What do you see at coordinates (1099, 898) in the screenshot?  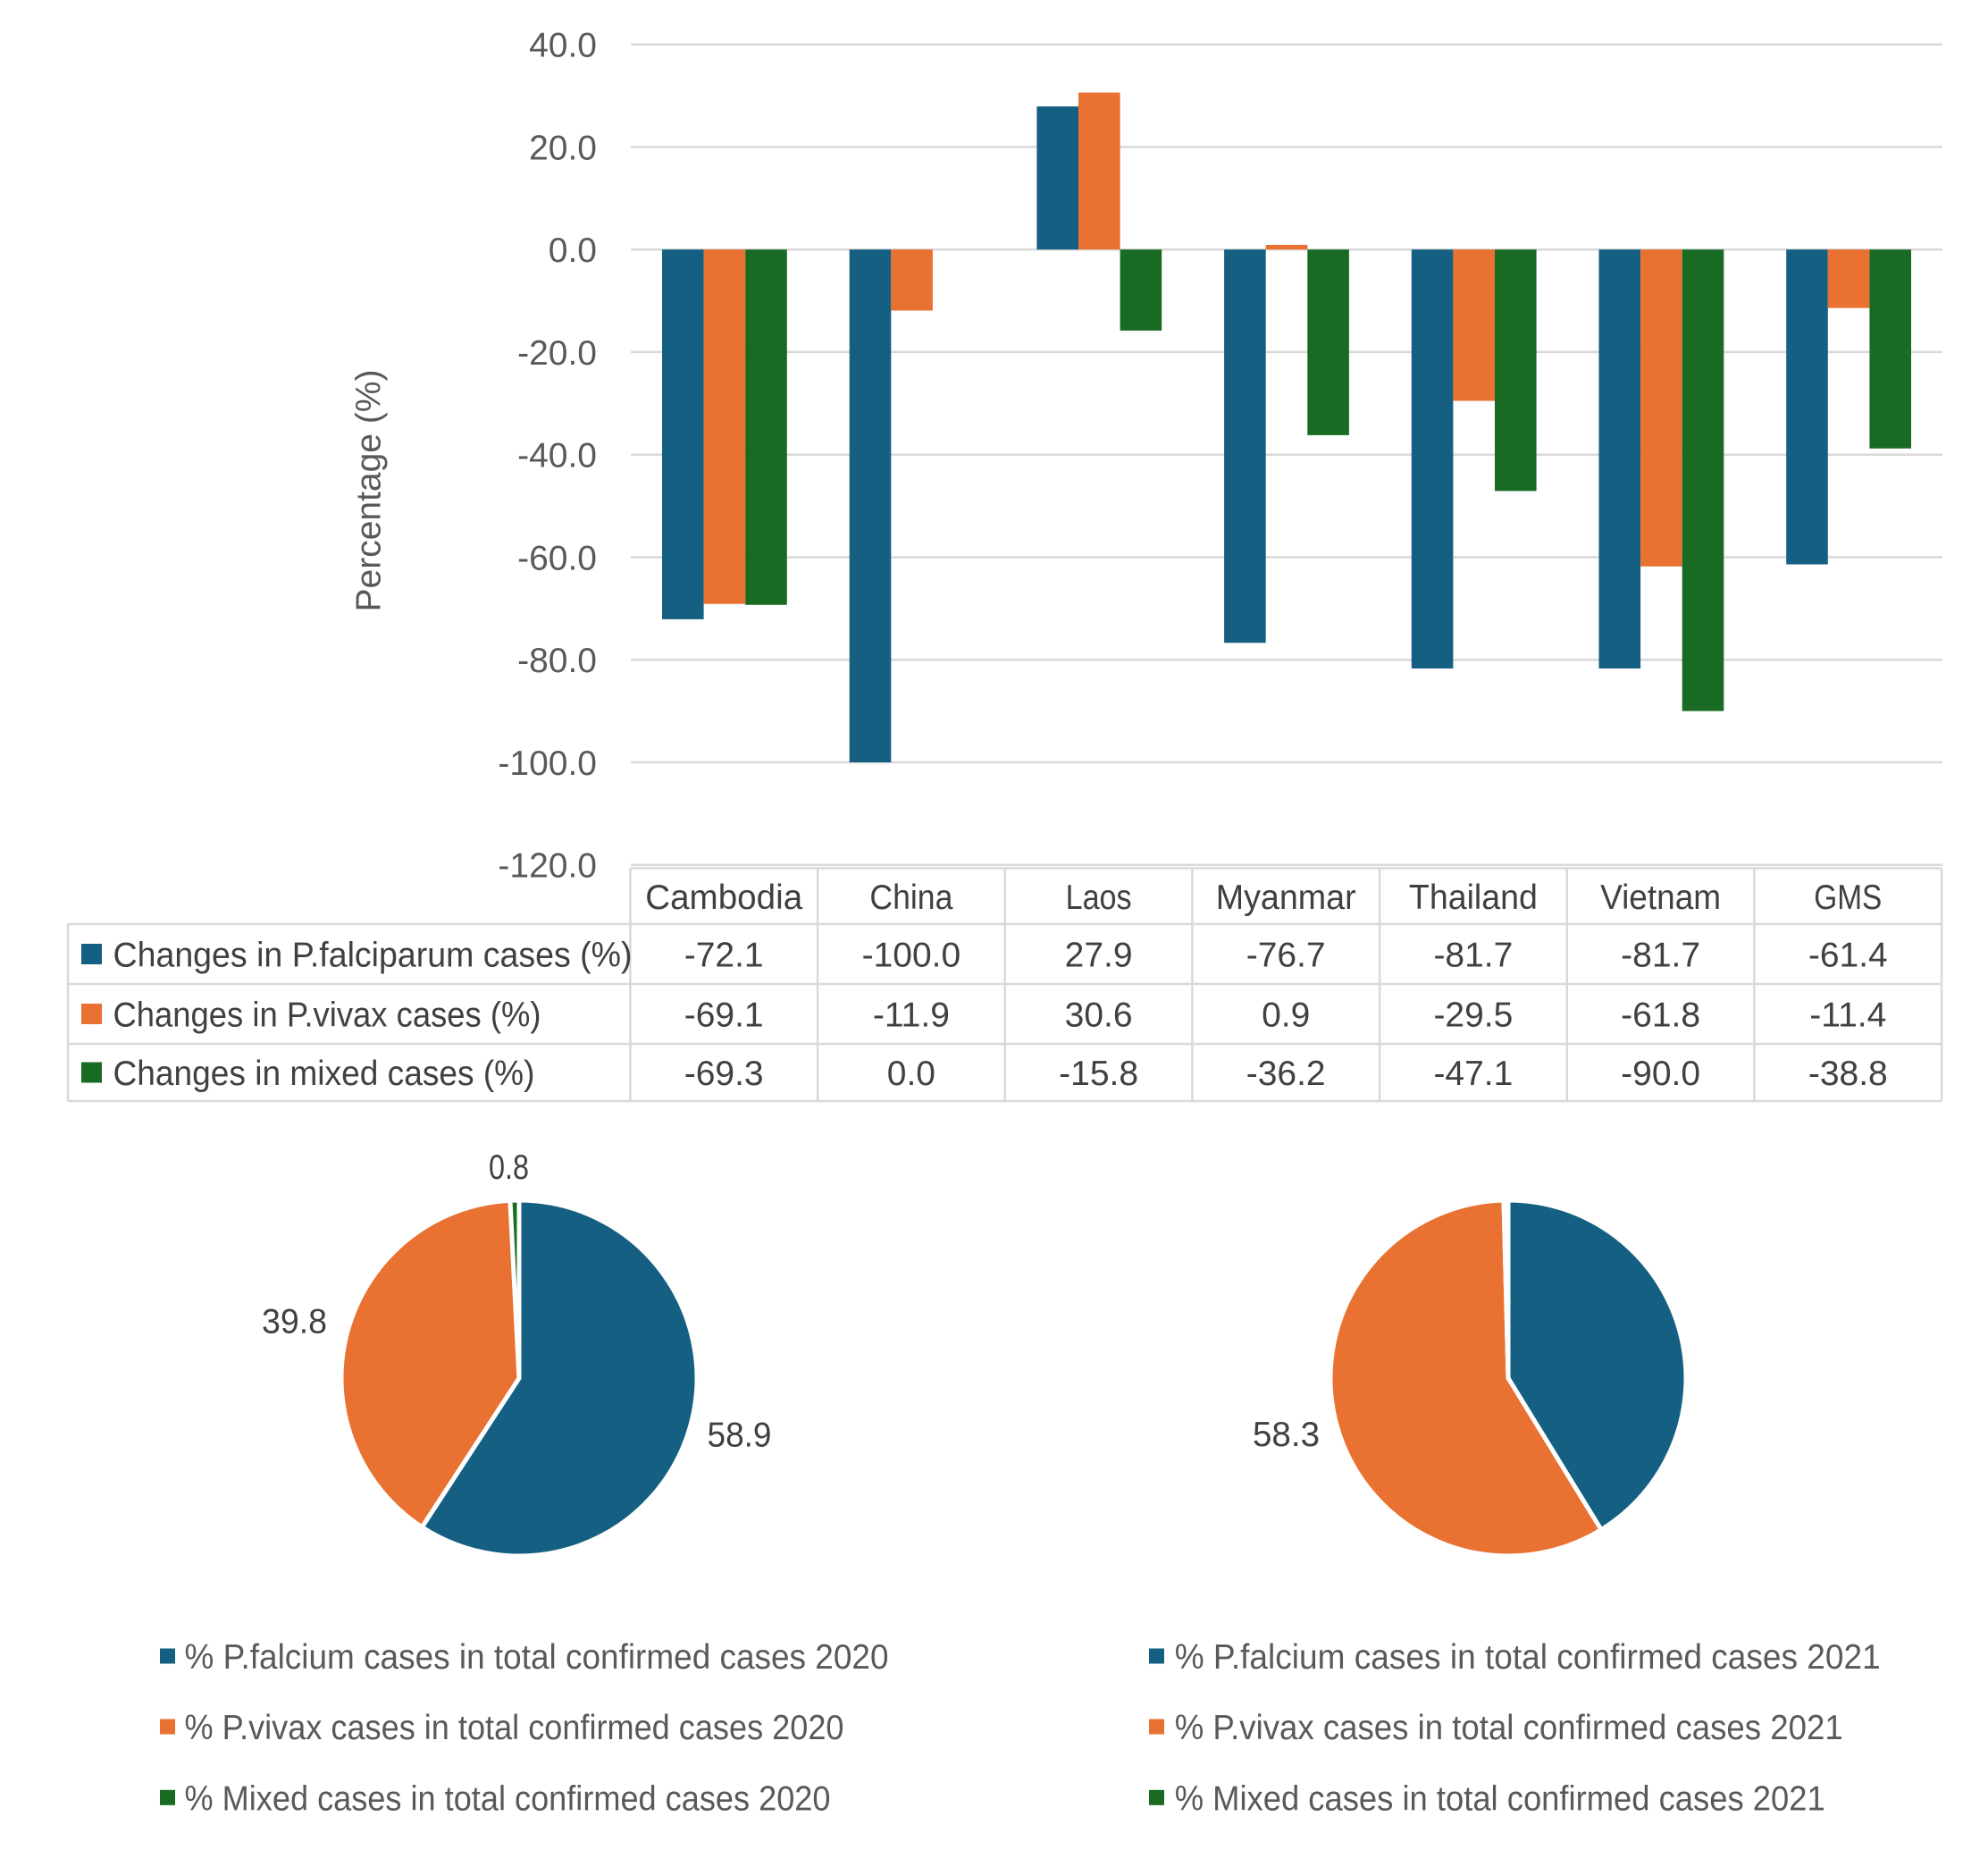 I see `svg-text: Laos` at bounding box center [1099, 898].